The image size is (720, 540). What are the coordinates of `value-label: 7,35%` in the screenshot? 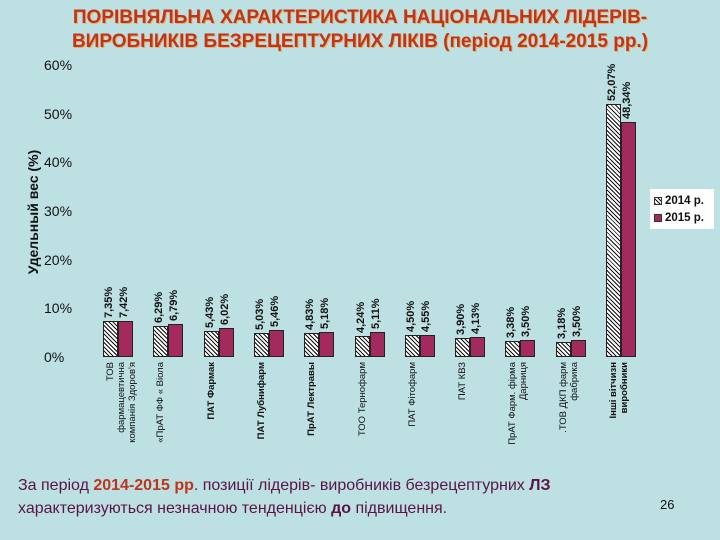 It's located at (109, 303).